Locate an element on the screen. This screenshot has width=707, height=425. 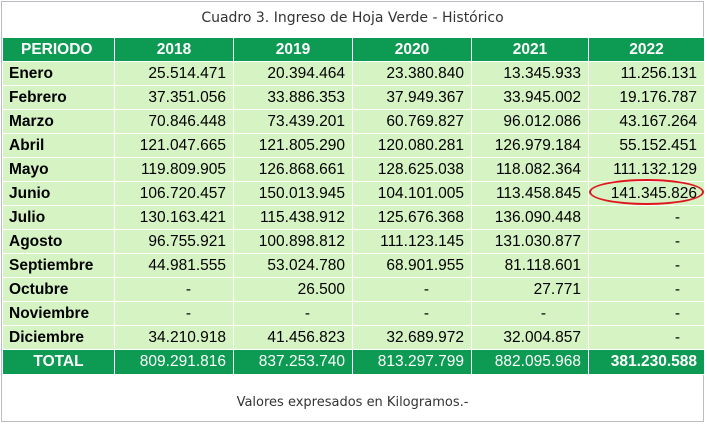
value-cell: 37.351.056 is located at coordinates (174, 97).